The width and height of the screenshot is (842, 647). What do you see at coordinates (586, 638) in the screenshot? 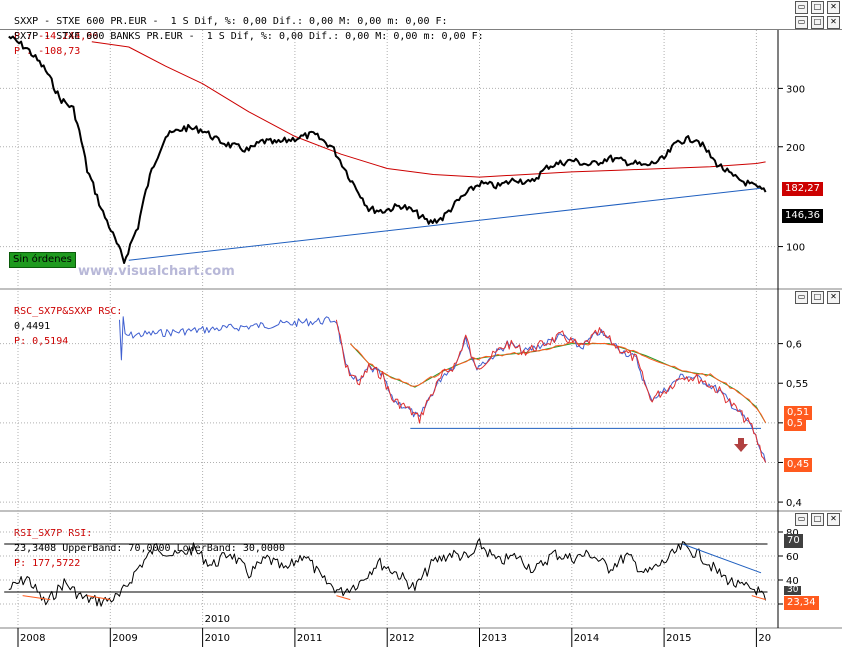
I see `x-tick-label: 2014` at bounding box center [586, 638].